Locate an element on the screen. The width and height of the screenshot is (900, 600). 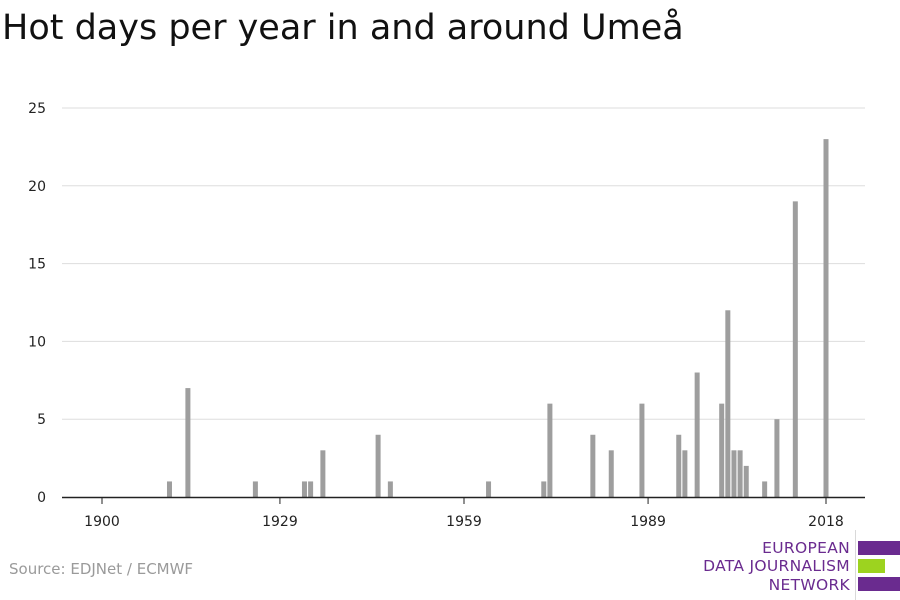
y-tick-label: 0 is located at coordinates (41, 498).